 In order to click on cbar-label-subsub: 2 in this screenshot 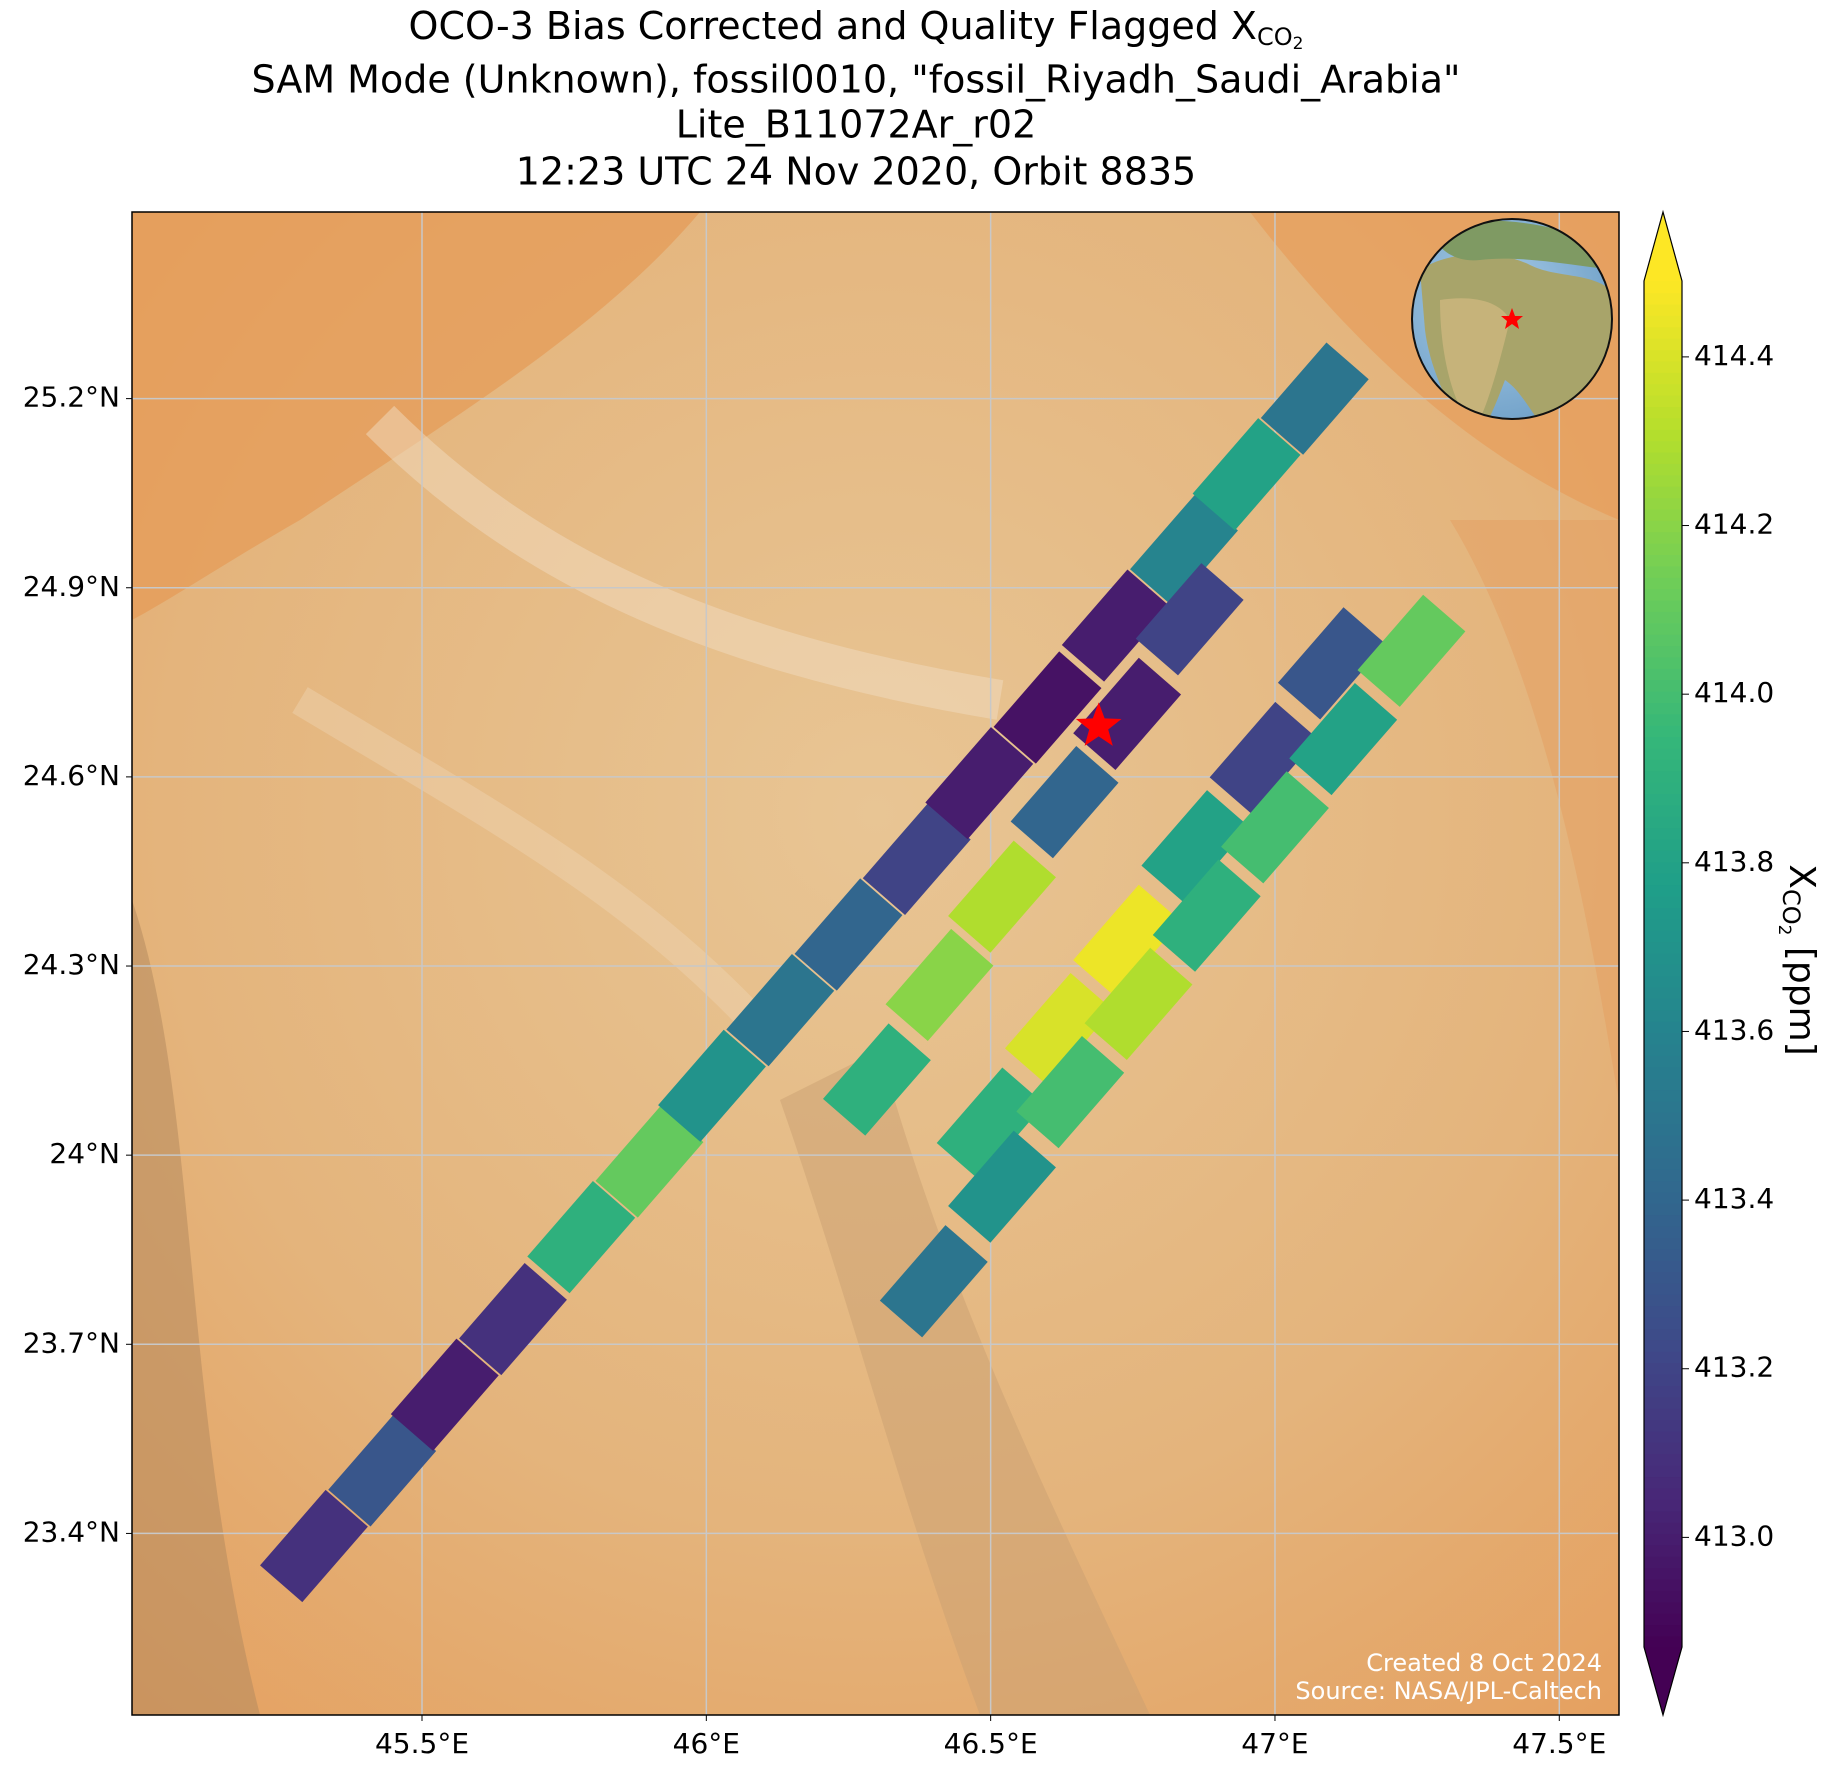, I will do `click(1784, 930)`.